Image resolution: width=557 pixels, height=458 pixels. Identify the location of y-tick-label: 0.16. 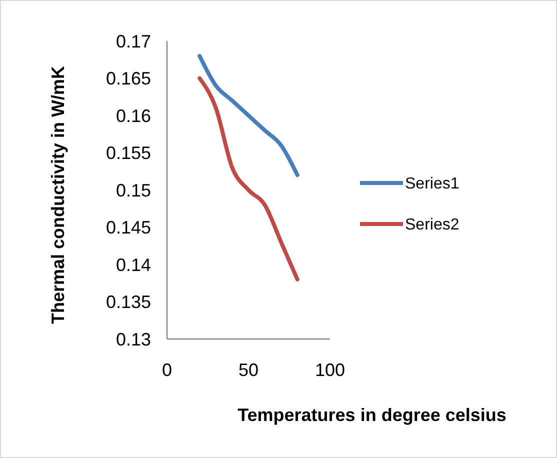
(133, 116).